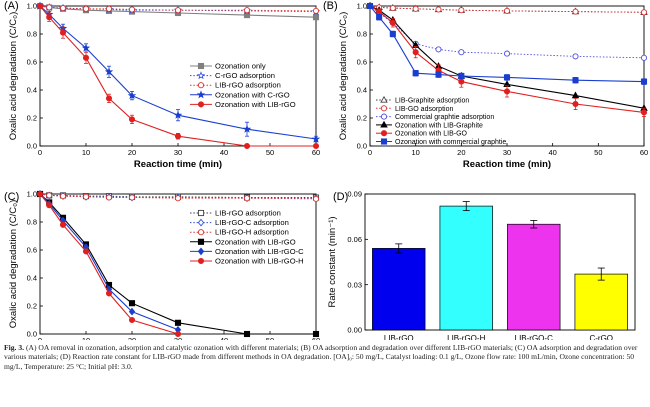 The image size is (650, 407). What do you see at coordinates (424, 109) in the screenshot?
I see `legend-label: LIB-GO adsorption` at bounding box center [424, 109].